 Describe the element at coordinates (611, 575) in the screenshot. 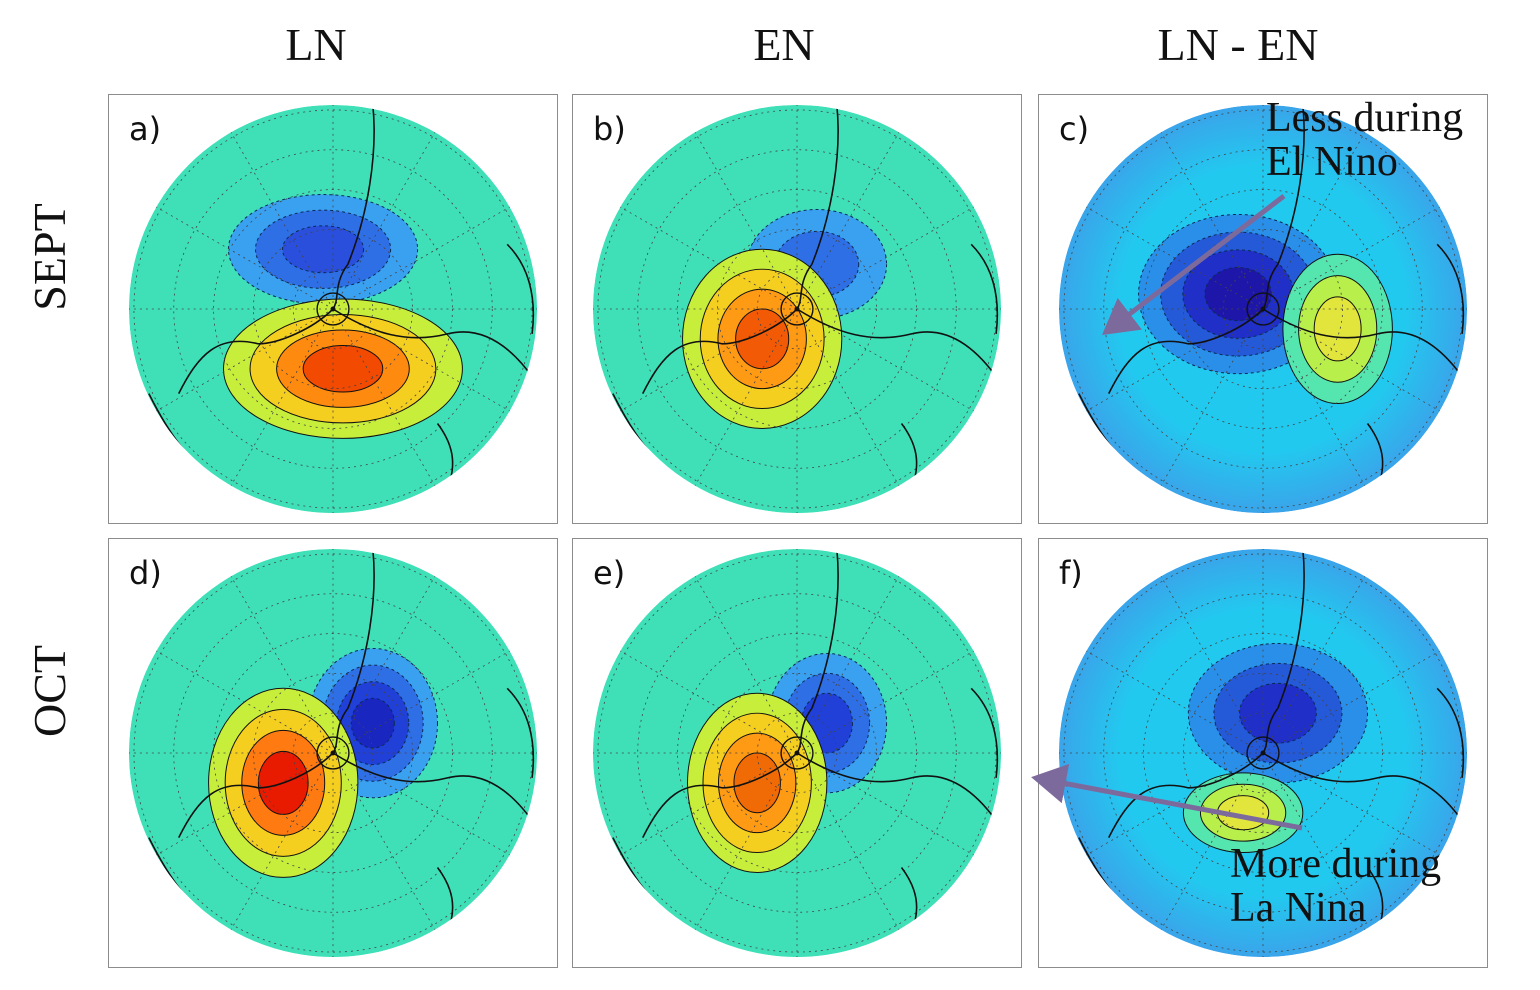

I see `panel-letter-e: e)` at that location.